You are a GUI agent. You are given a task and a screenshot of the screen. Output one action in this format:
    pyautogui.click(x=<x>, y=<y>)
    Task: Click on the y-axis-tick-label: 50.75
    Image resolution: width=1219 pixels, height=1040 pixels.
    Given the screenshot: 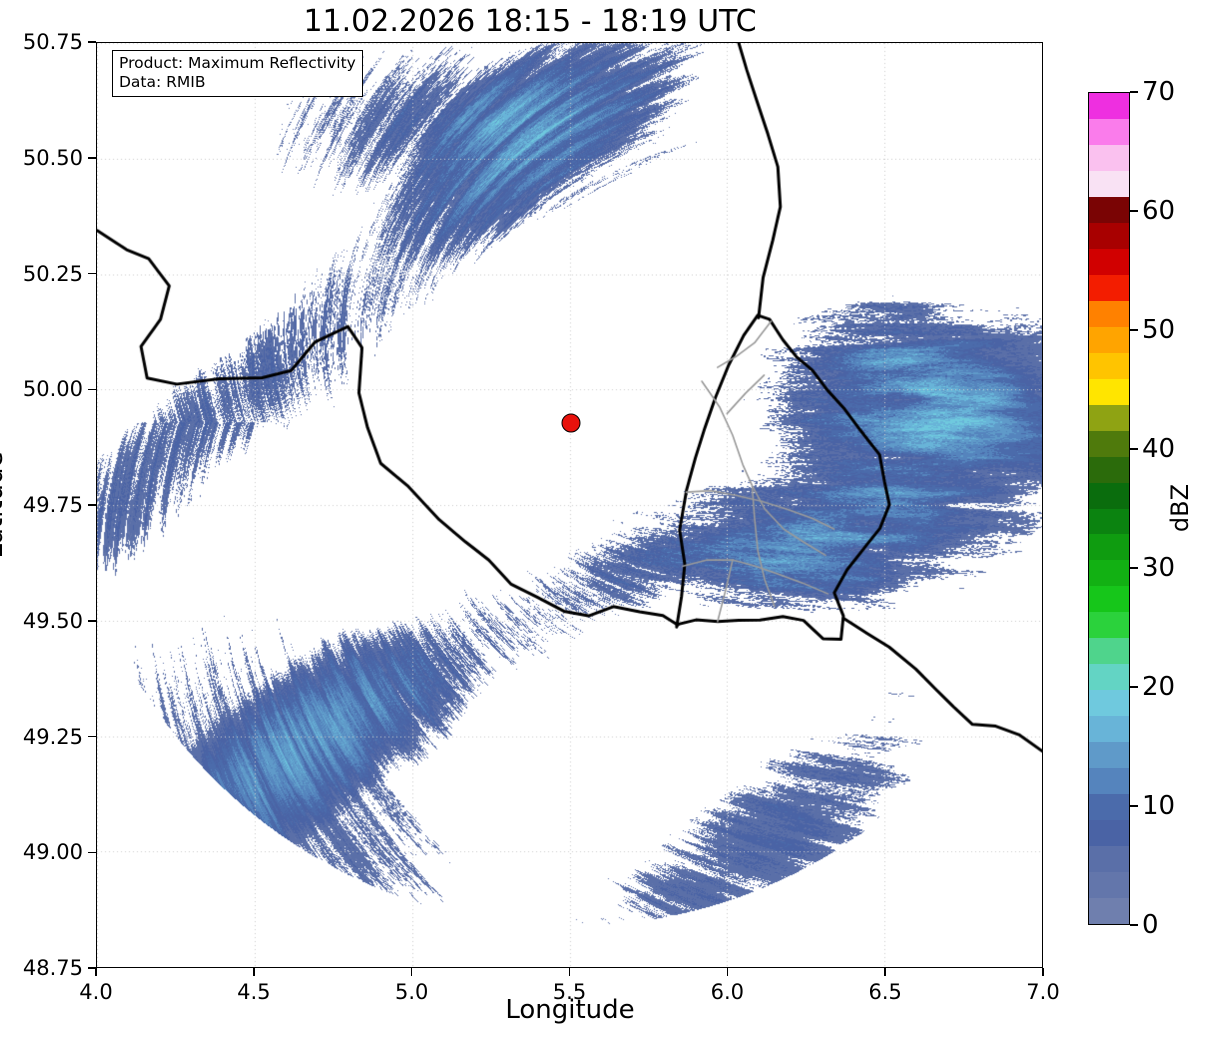 What is the action you would take?
    pyautogui.click(x=52, y=42)
    